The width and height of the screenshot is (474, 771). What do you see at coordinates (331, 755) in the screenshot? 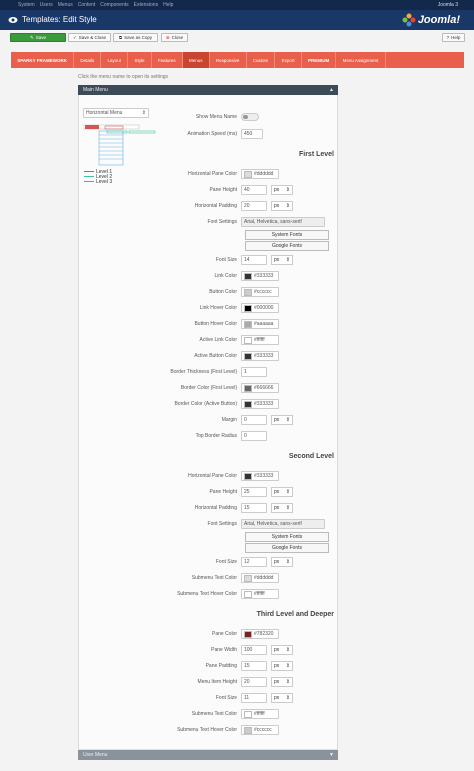
I see `expand-arrow: ▼` at bounding box center [331, 755].